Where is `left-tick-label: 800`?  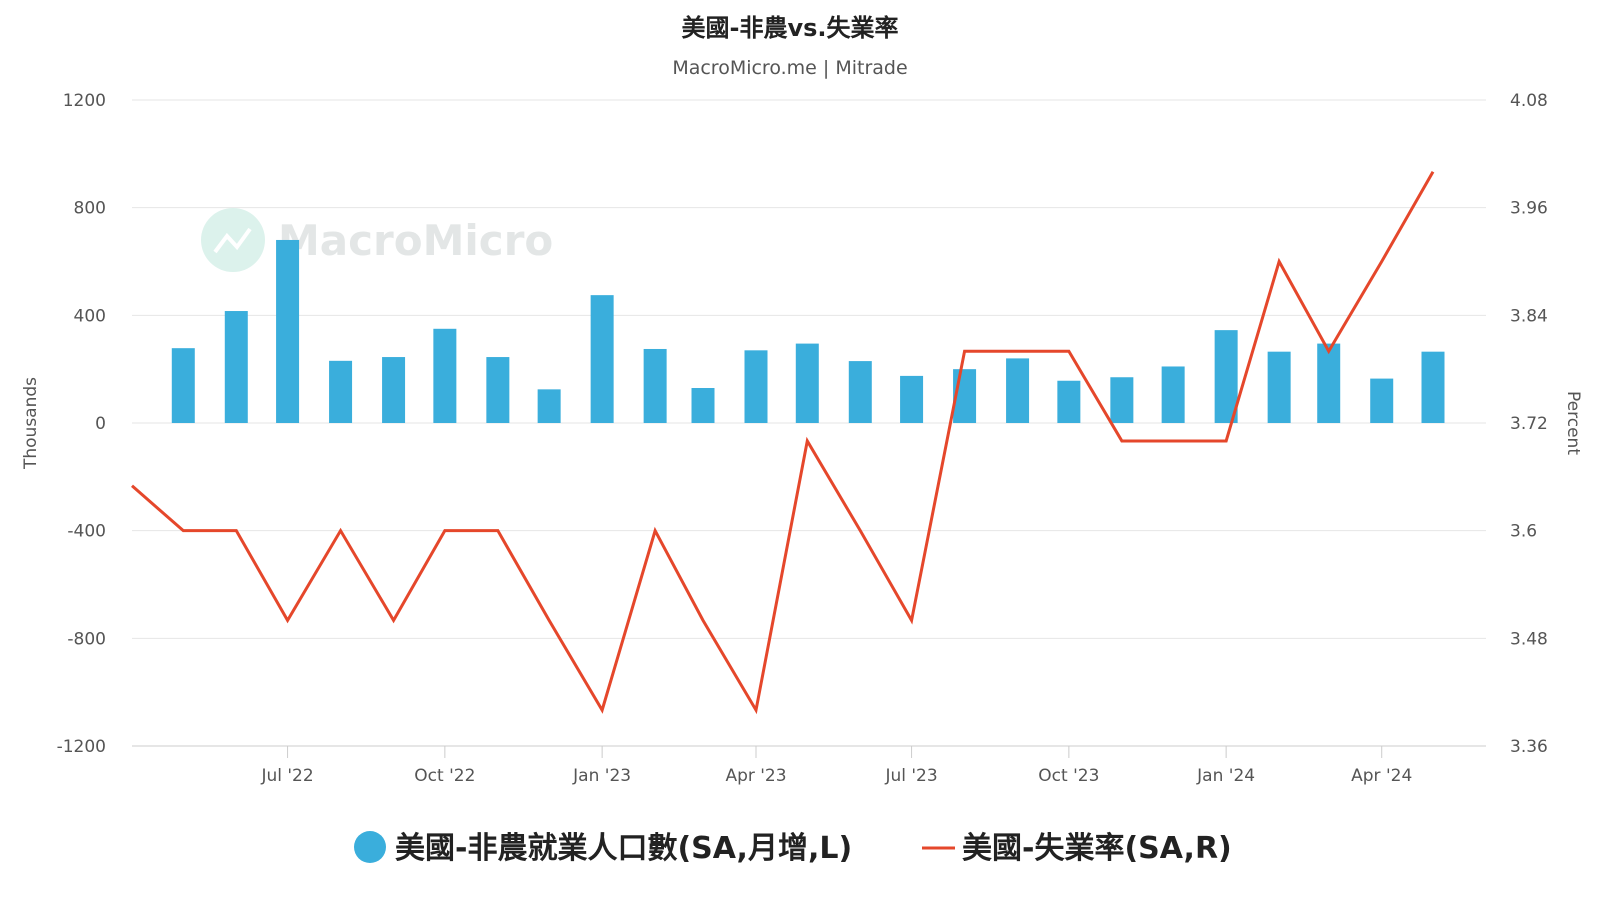 left-tick-label: 800 is located at coordinates (90, 209).